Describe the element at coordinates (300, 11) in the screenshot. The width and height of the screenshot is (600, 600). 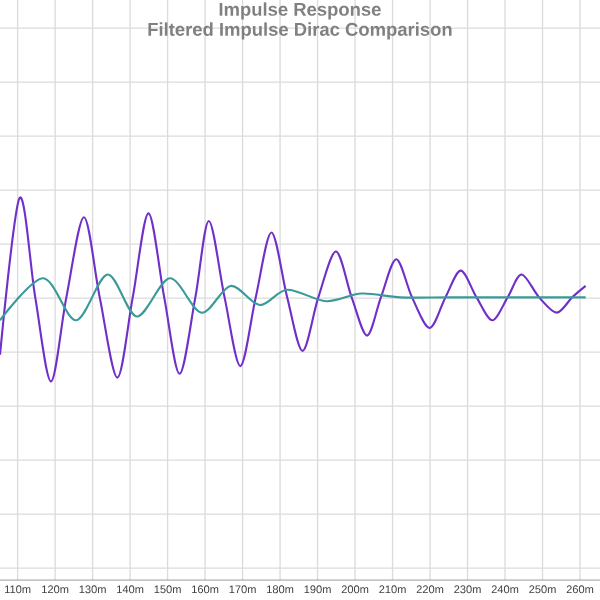
I see `chart-title: Impulse Response` at that location.